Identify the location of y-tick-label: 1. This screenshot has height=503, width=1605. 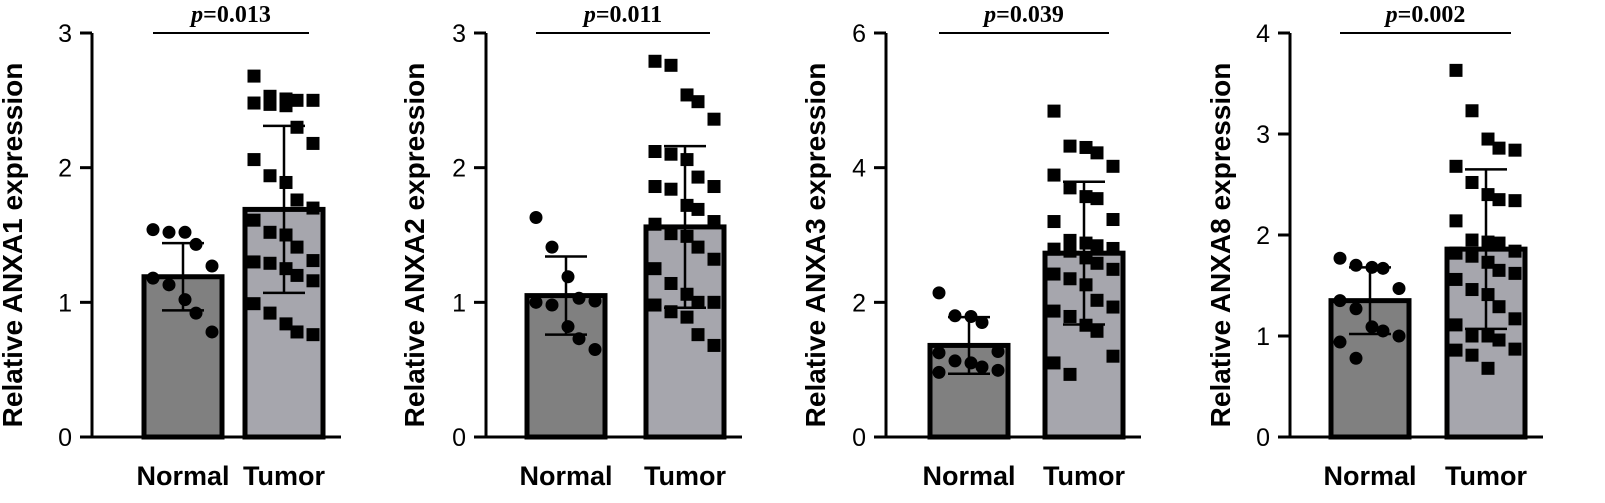
(459, 303).